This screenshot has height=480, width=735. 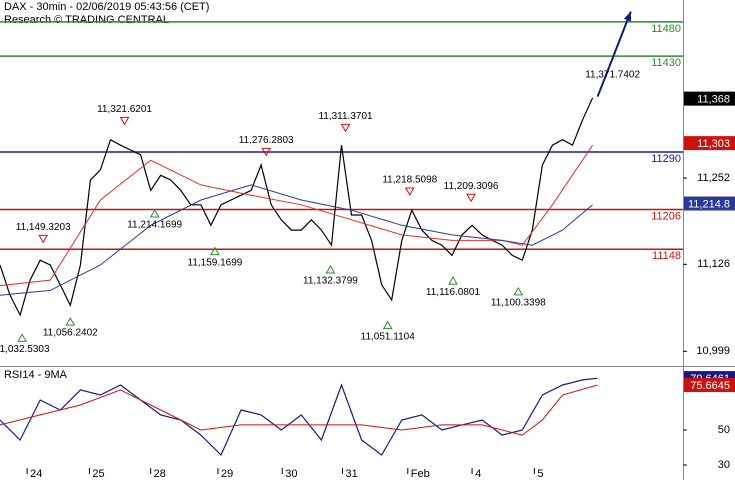 What do you see at coordinates (713, 100) in the screenshot?
I see `last-value-label: 11,368` at bounding box center [713, 100].